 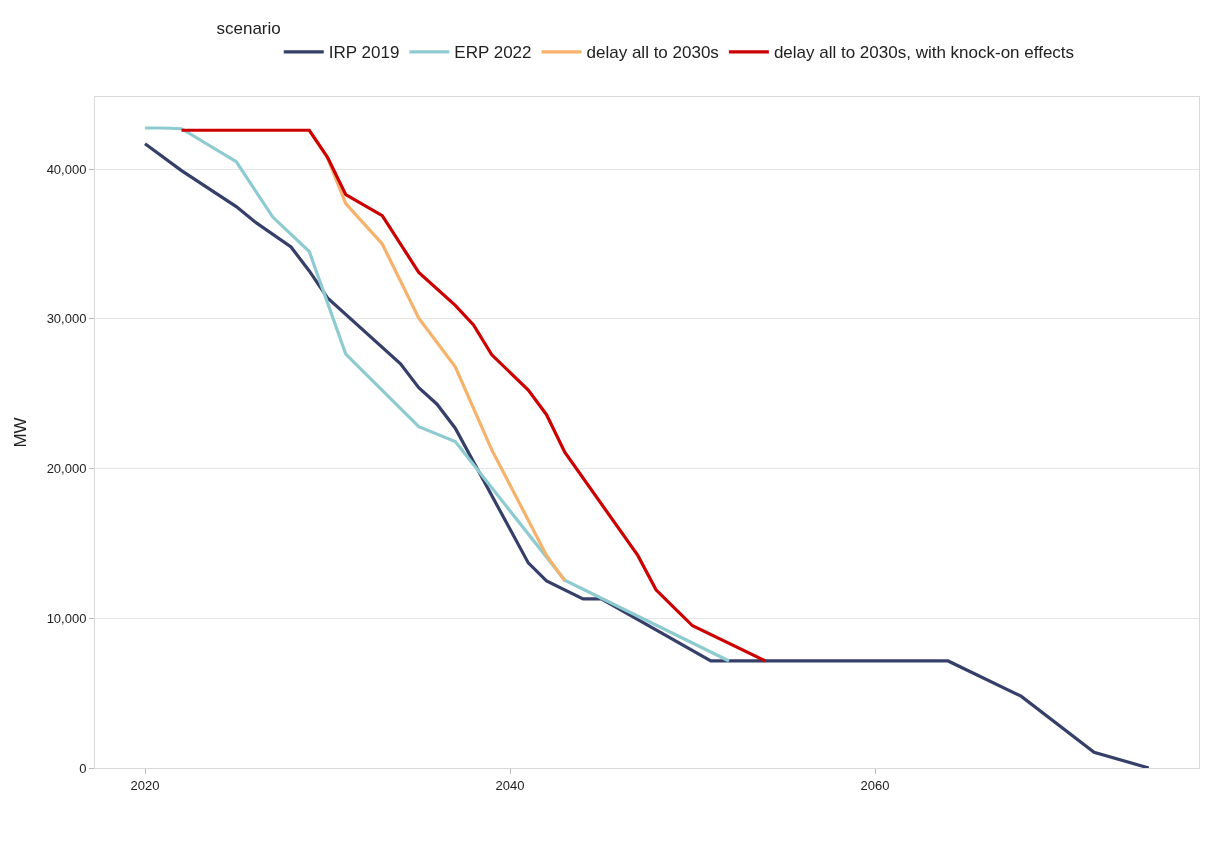 What do you see at coordinates (145, 785) in the screenshot?
I see `x-tick-label: 2020` at bounding box center [145, 785].